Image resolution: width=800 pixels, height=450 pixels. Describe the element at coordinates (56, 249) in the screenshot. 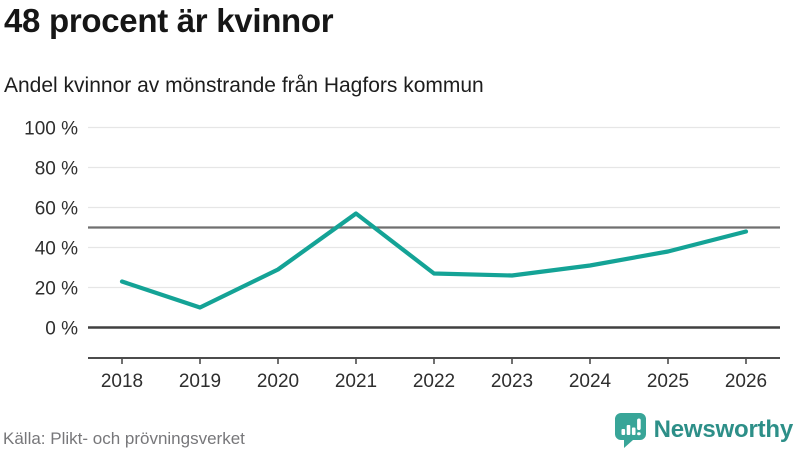

I see `svg-text: 40 %` at that location.